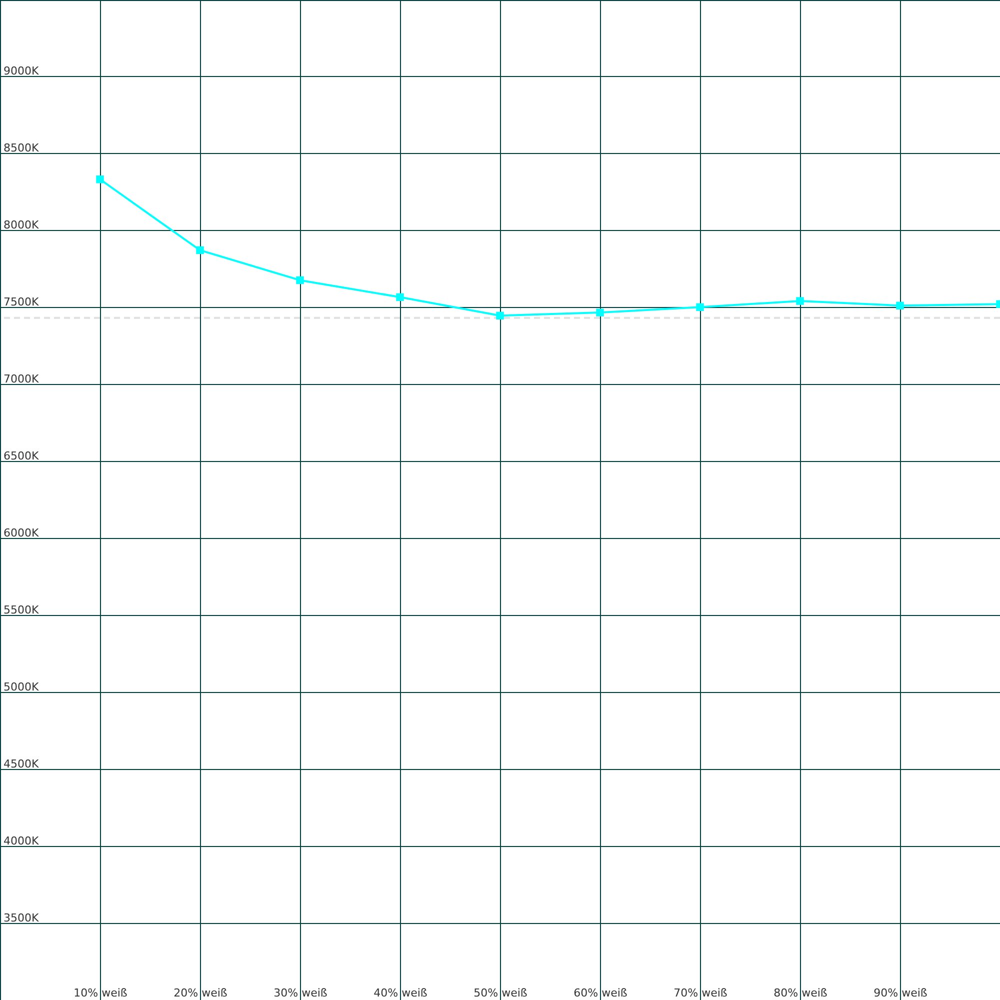 The width and height of the screenshot is (1000, 1000). I want to click on y-tick-label: 8000K, so click(22, 225).